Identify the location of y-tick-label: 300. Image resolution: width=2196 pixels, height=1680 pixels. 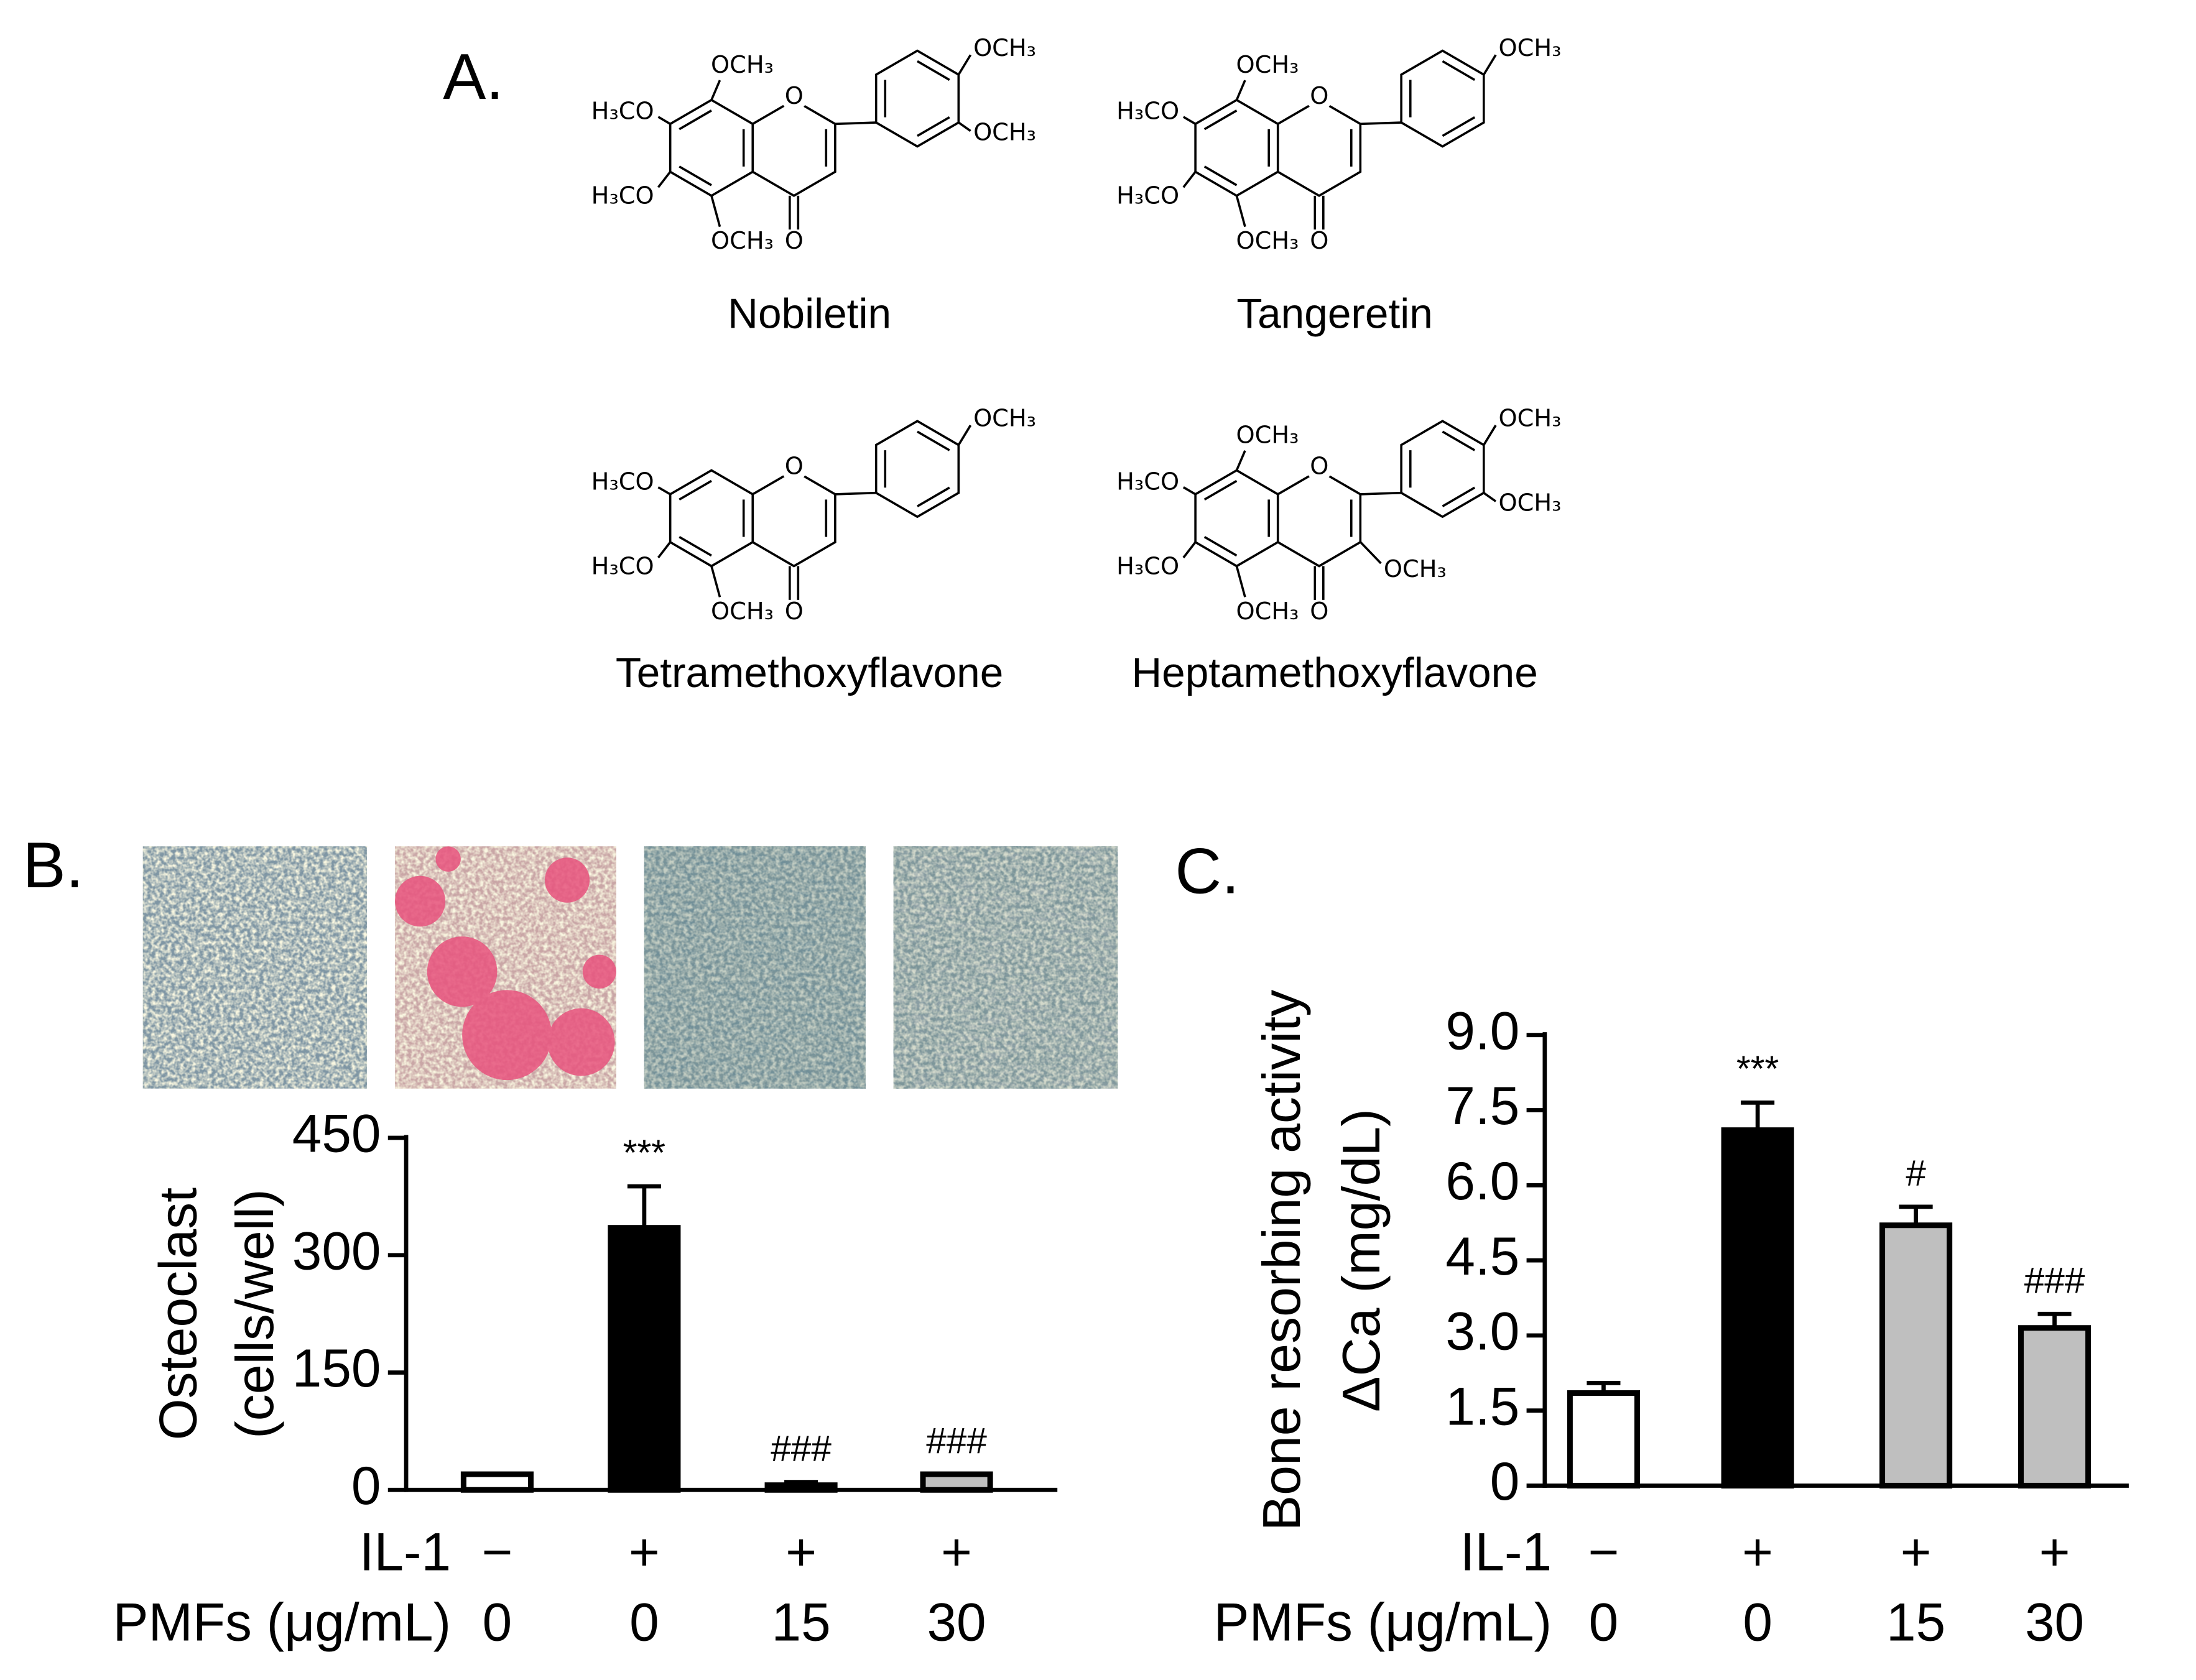
(336, 1251).